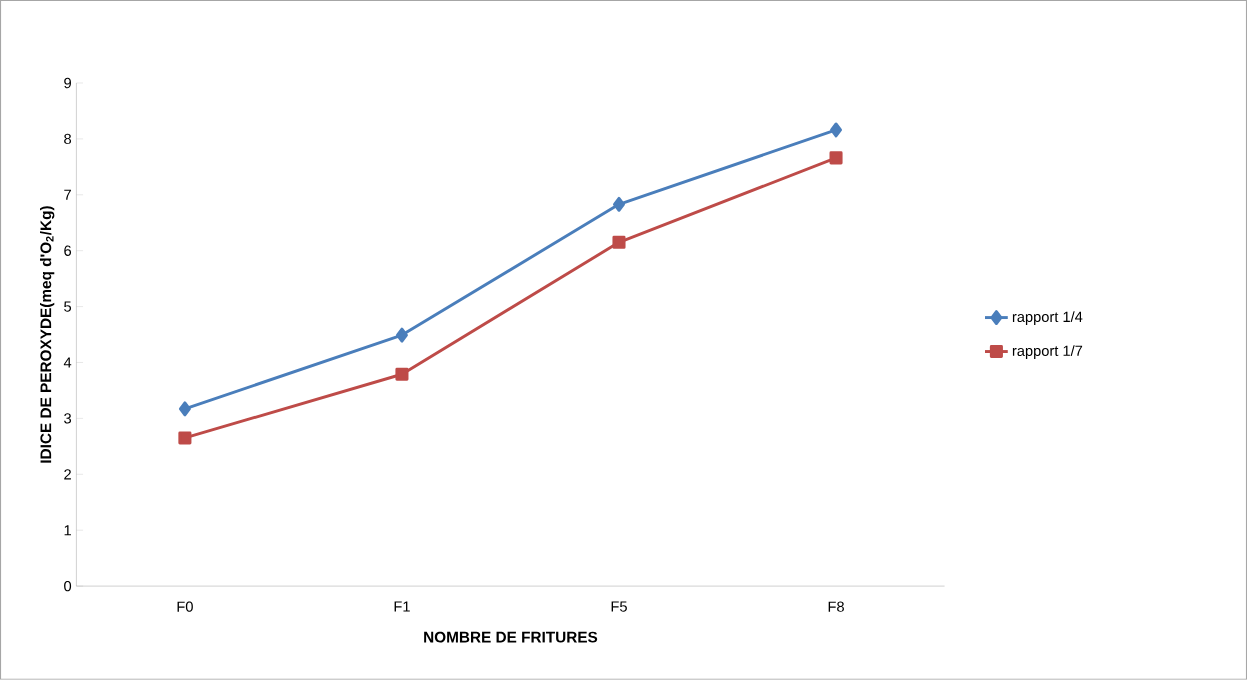 The width and height of the screenshot is (1247, 680). I want to click on x-tick-label: F0, so click(185, 606).